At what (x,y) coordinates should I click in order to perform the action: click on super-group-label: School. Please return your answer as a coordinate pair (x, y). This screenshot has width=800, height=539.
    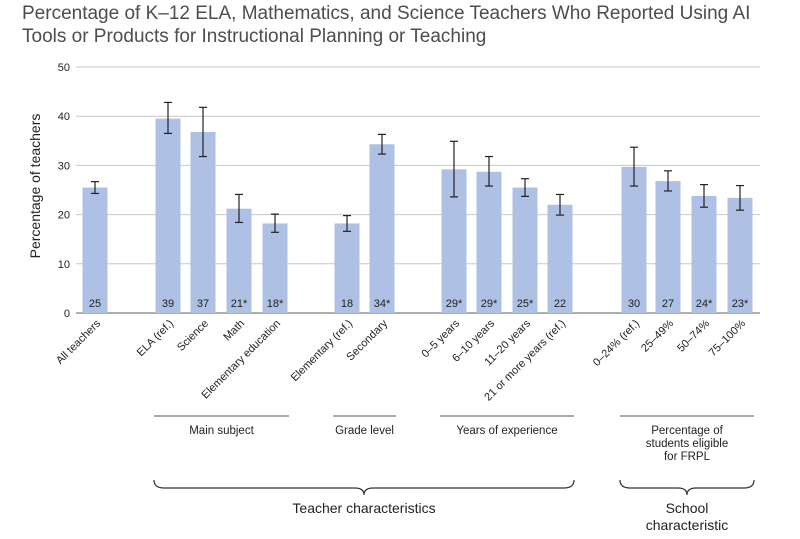
    Looking at the image, I should click on (687, 508).